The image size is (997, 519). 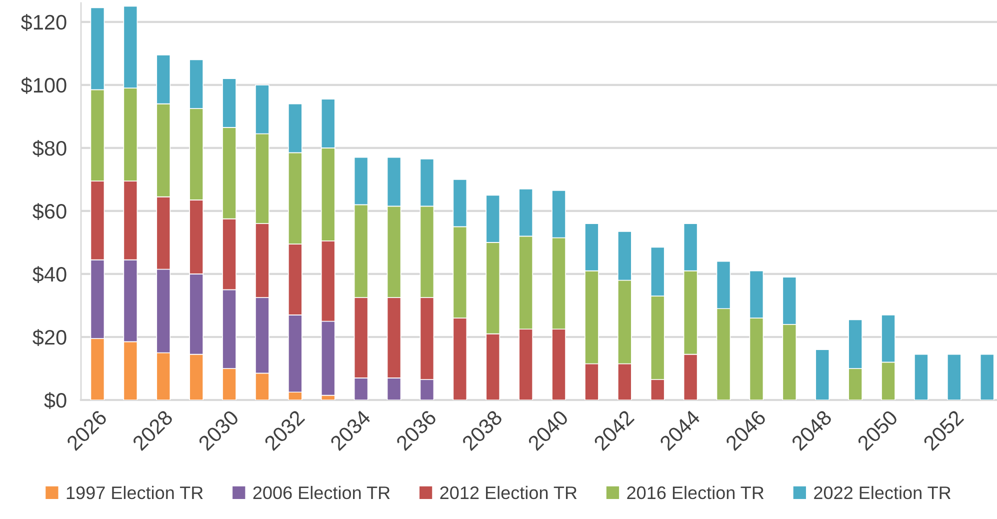 I want to click on legend-label: 2022 Election TR, so click(x=882, y=493).